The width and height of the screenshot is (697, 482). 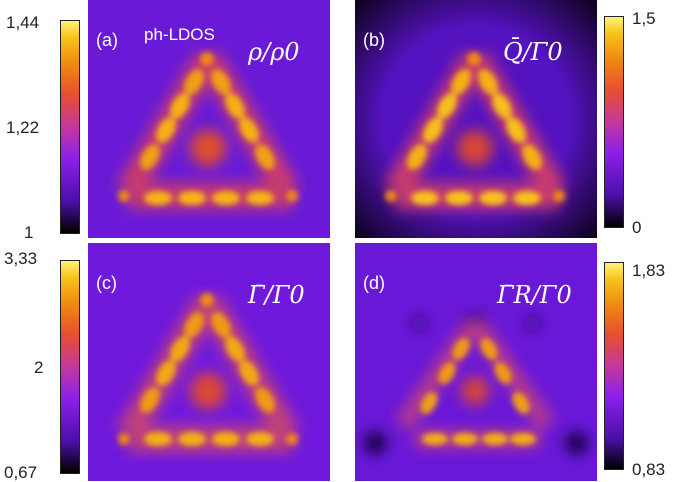 What do you see at coordinates (208, 128) in the screenshot?
I see `panel-a-hotspots` at bounding box center [208, 128].